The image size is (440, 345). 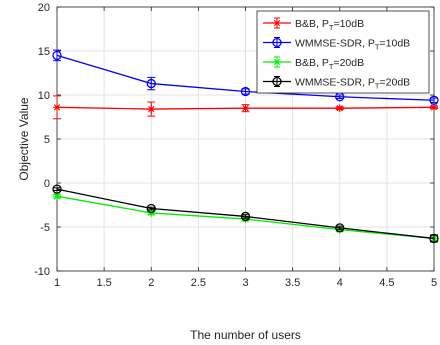 What do you see at coordinates (57, 283) in the screenshot?
I see `x-tick-label: 1` at bounding box center [57, 283].